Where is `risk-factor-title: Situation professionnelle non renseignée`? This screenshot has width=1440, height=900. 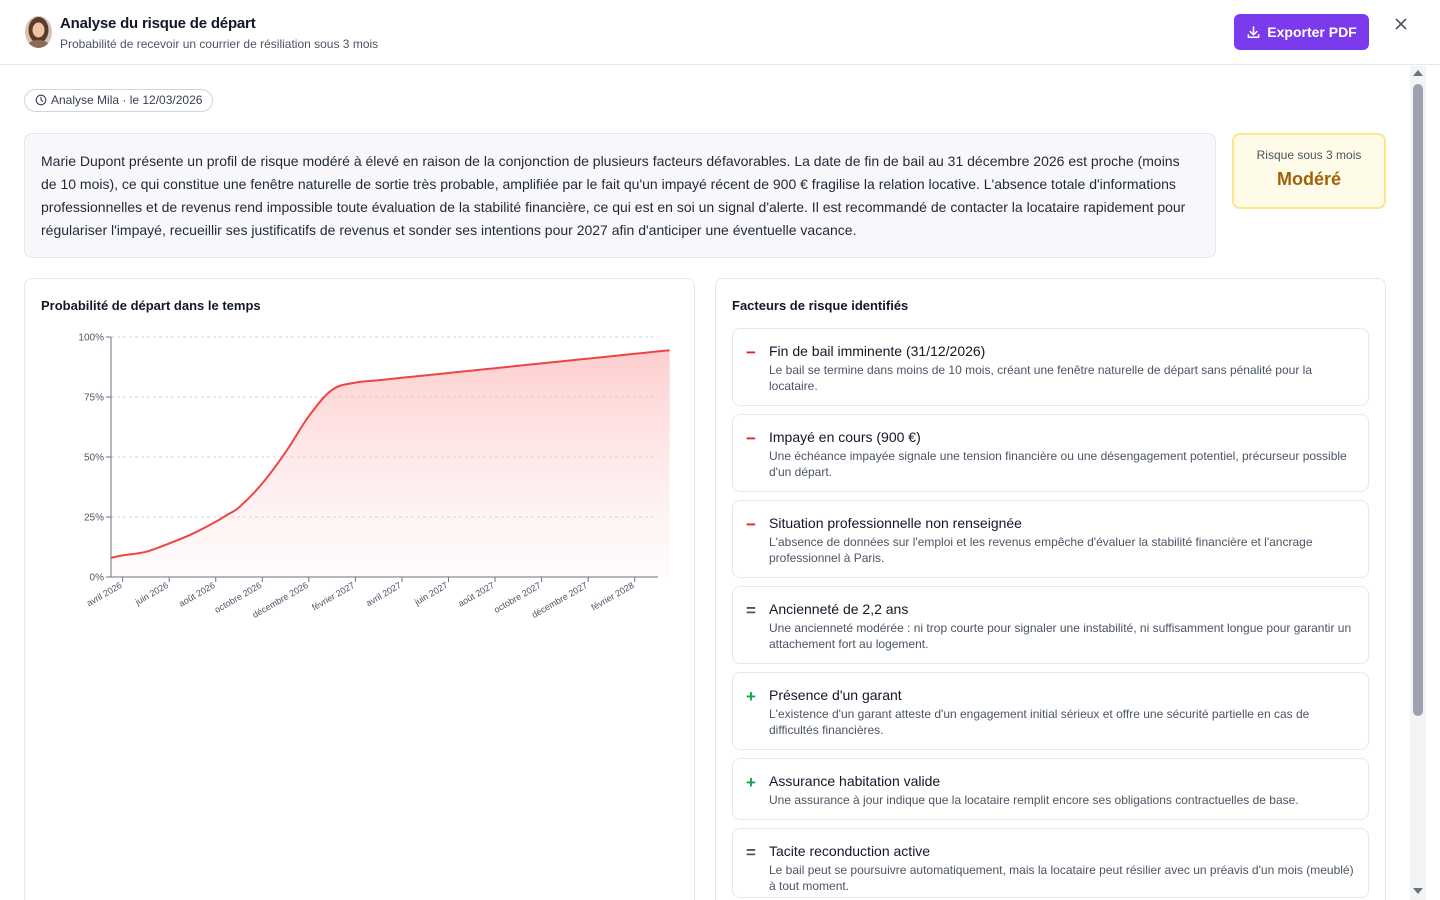 risk-factor-title: Situation professionnelle non renseignée is located at coordinates (895, 523).